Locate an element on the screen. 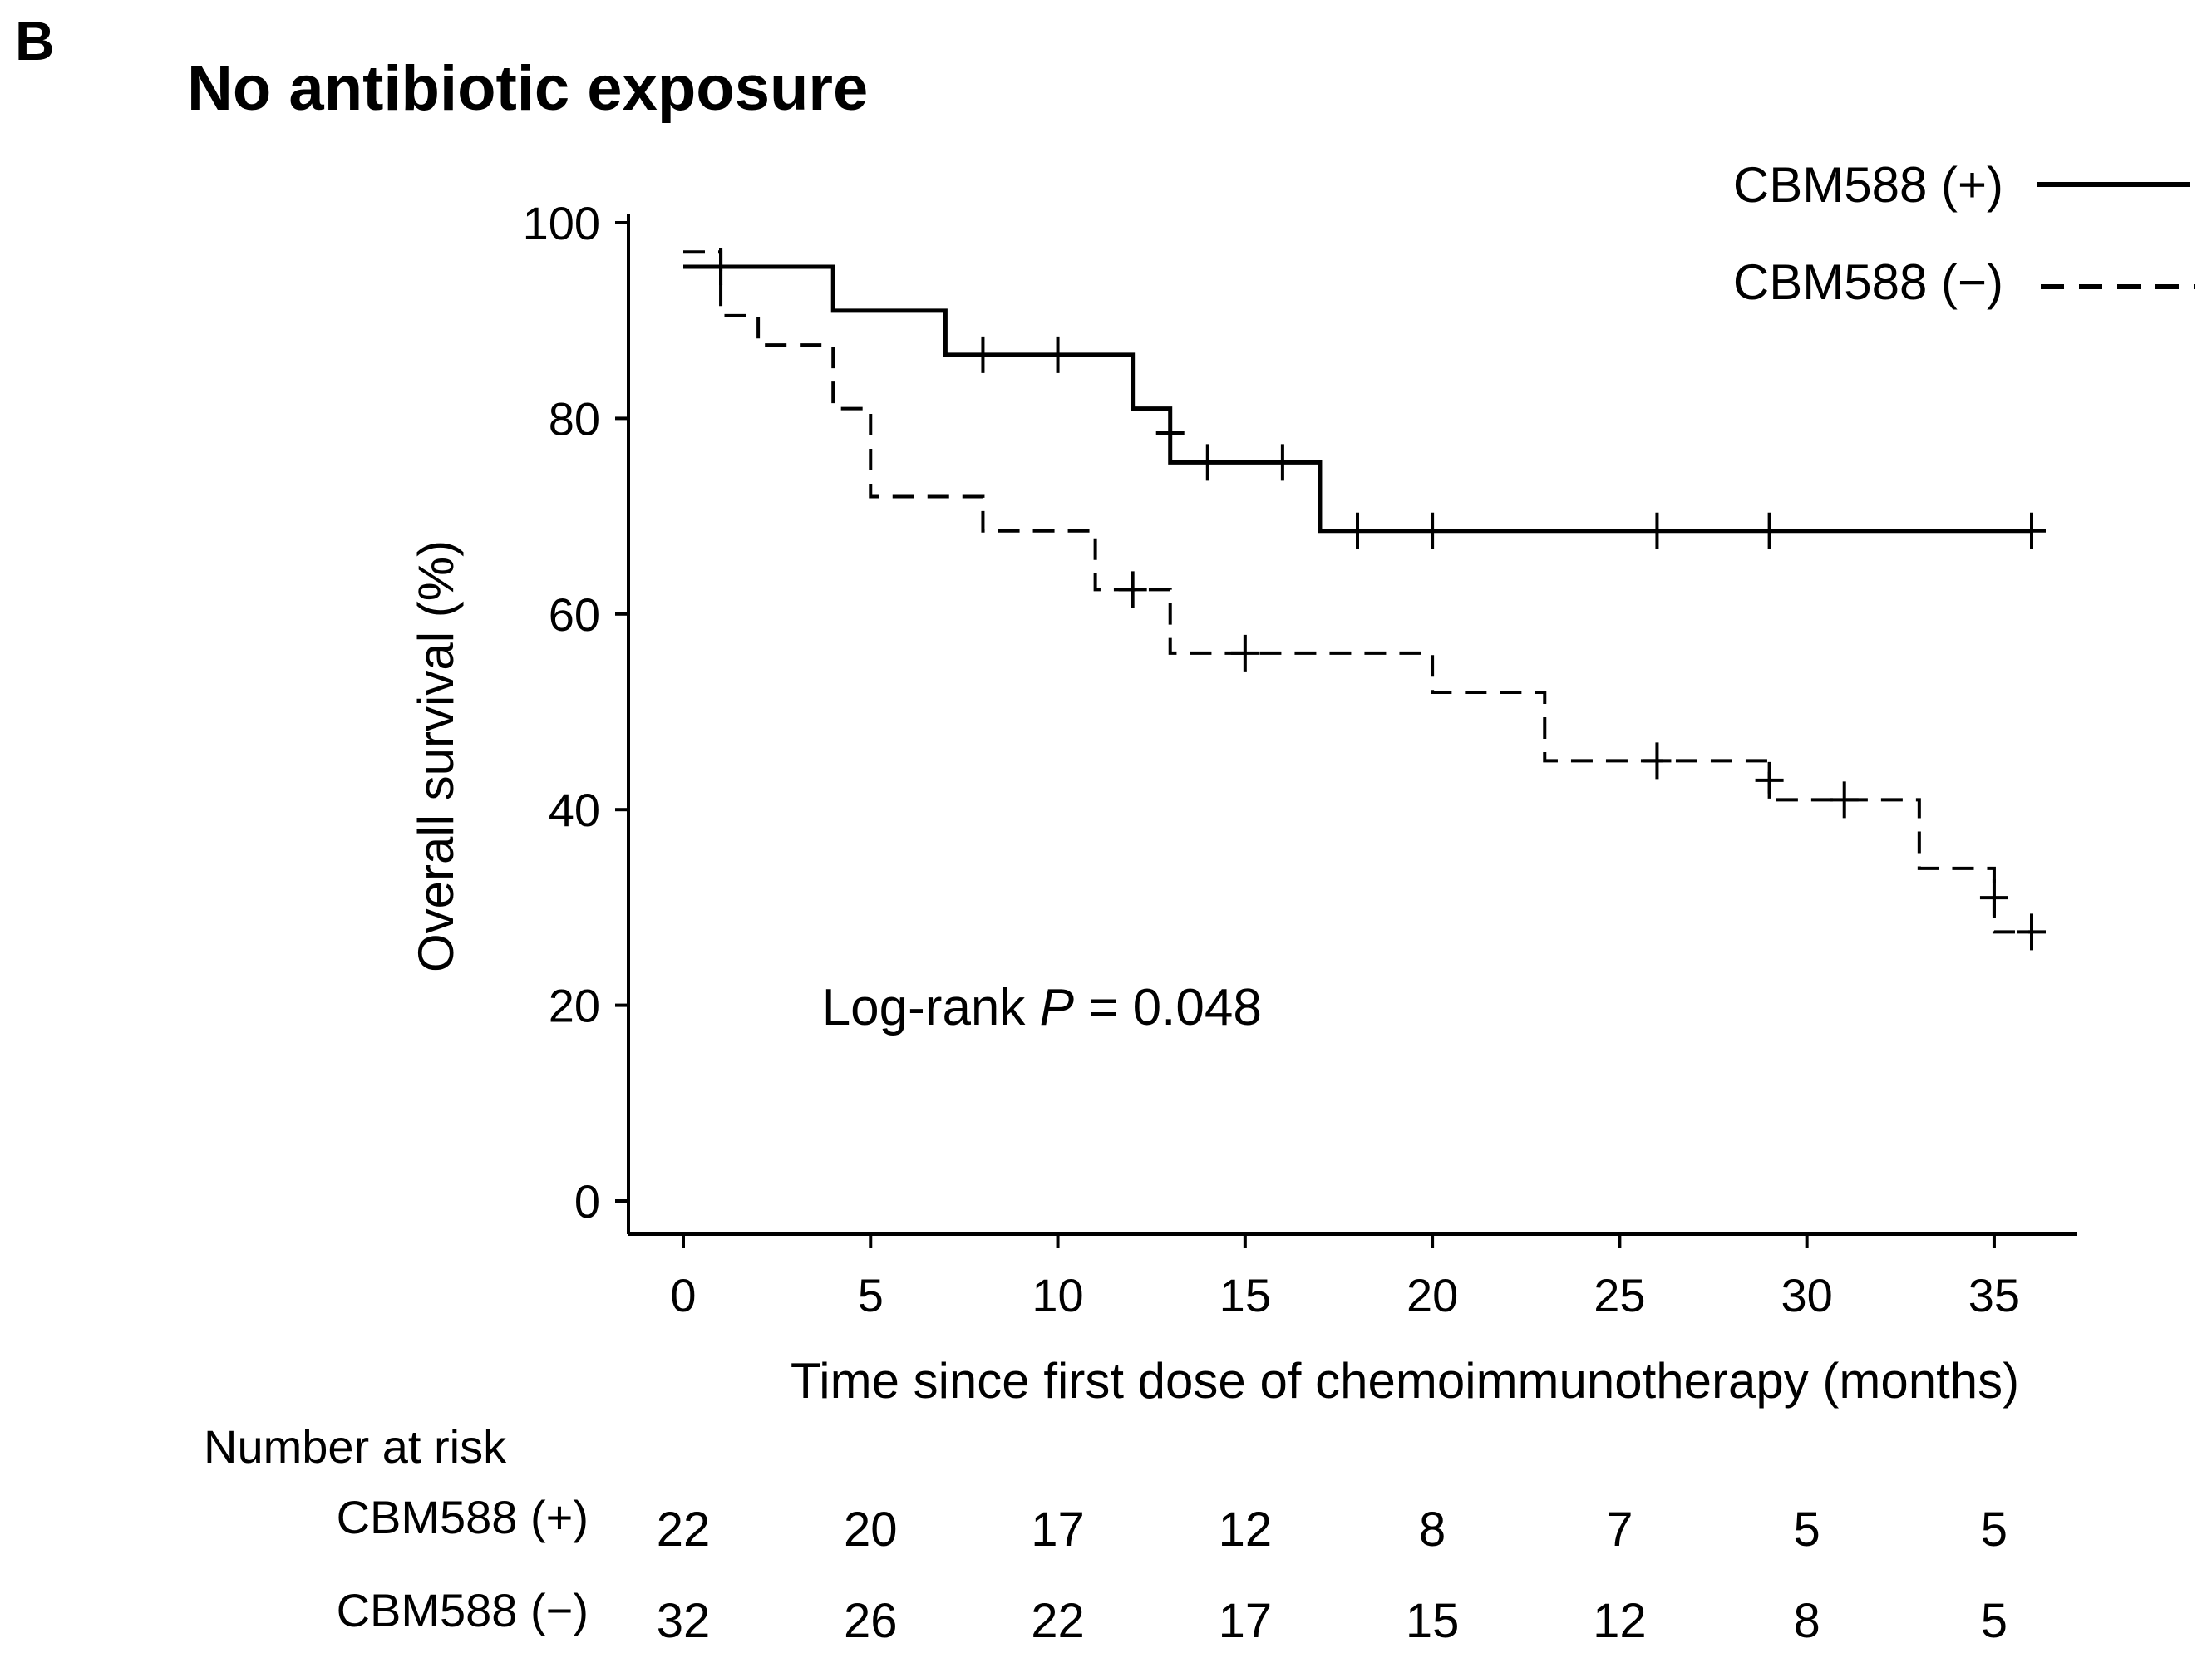  risk-table: Number at risk CBM588 (+) CBM588 (−) is located at coordinates (396, 1528).